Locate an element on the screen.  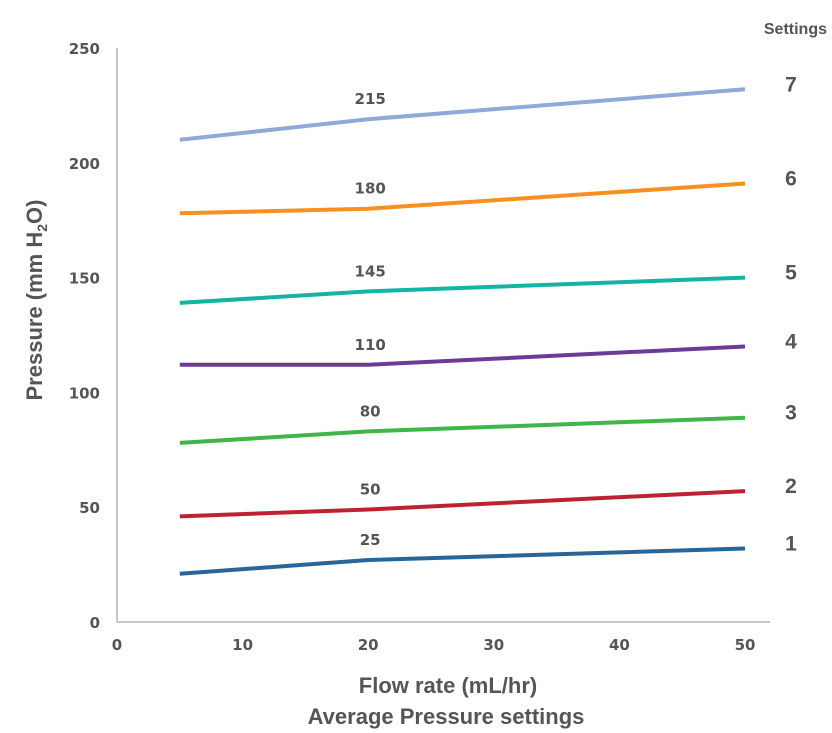
point-label-setting-6: 180 is located at coordinates (370, 189).